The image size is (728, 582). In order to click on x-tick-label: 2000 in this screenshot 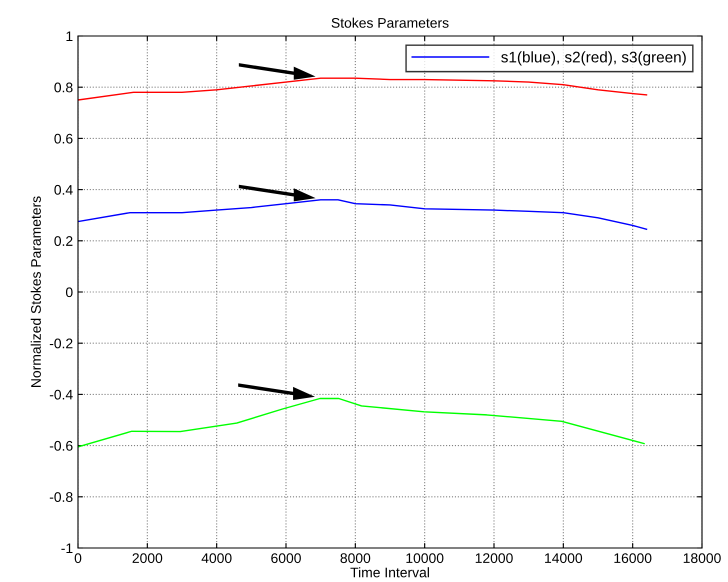, I will do `click(147, 558)`.